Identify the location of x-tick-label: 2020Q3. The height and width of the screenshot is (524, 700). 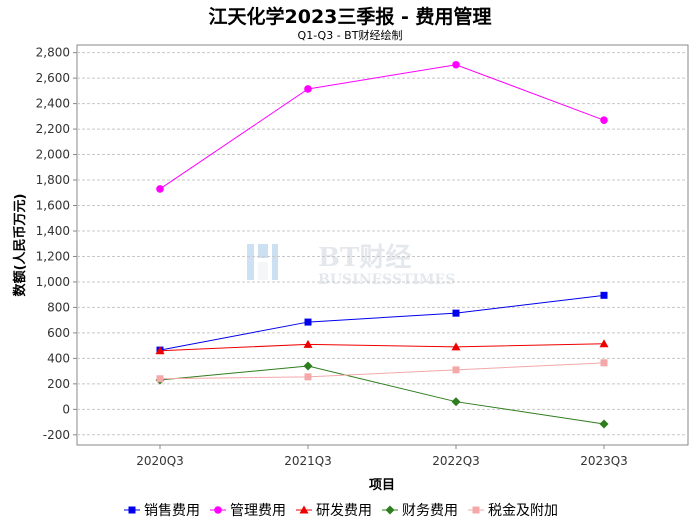
(160, 461).